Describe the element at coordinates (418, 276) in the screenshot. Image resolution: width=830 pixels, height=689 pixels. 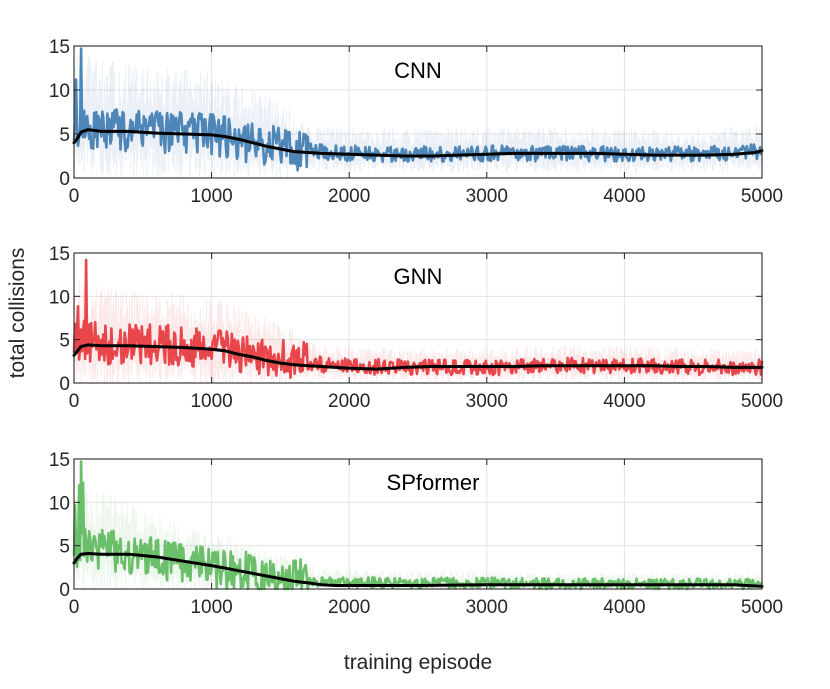
I see `panel-title: GNN` at that location.